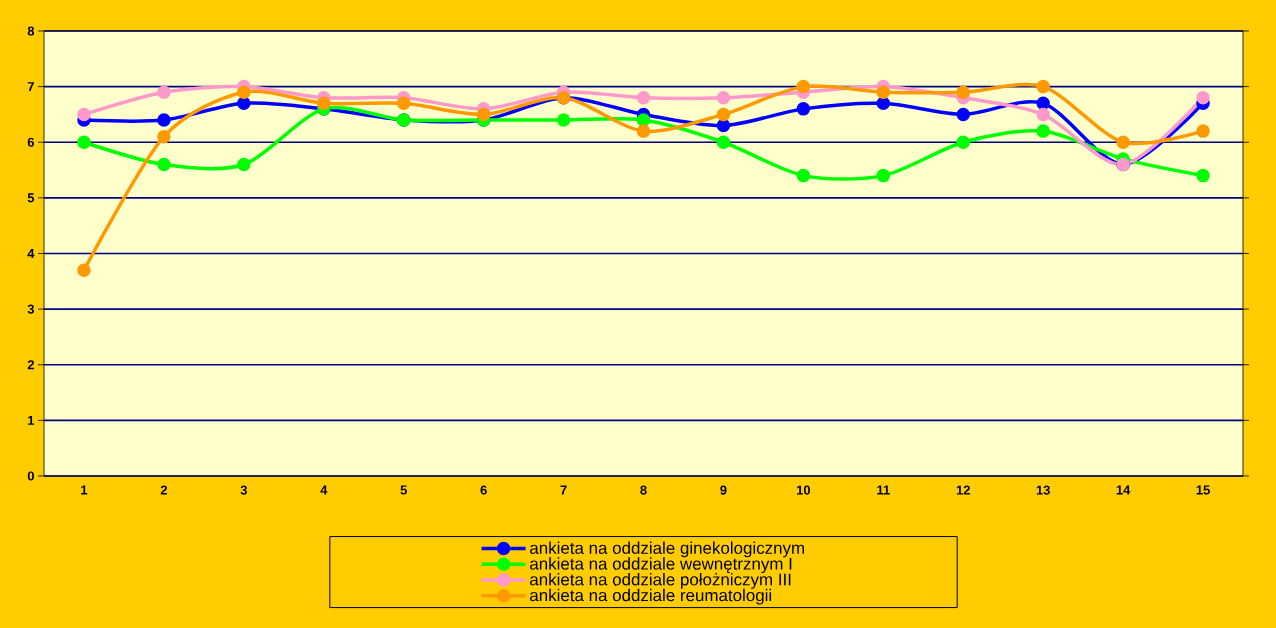  What do you see at coordinates (30, 476) in the screenshot?
I see `y-tick-label: 0` at bounding box center [30, 476].